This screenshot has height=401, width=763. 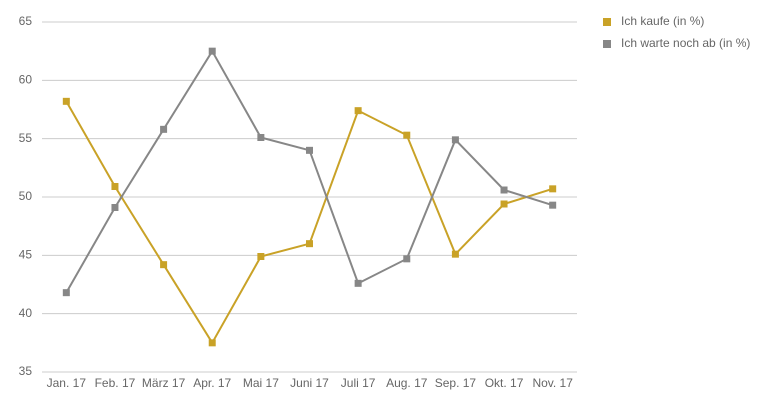 What do you see at coordinates (26, 371) in the screenshot?
I see `y-tick-label: 35` at bounding box center [26, 371].